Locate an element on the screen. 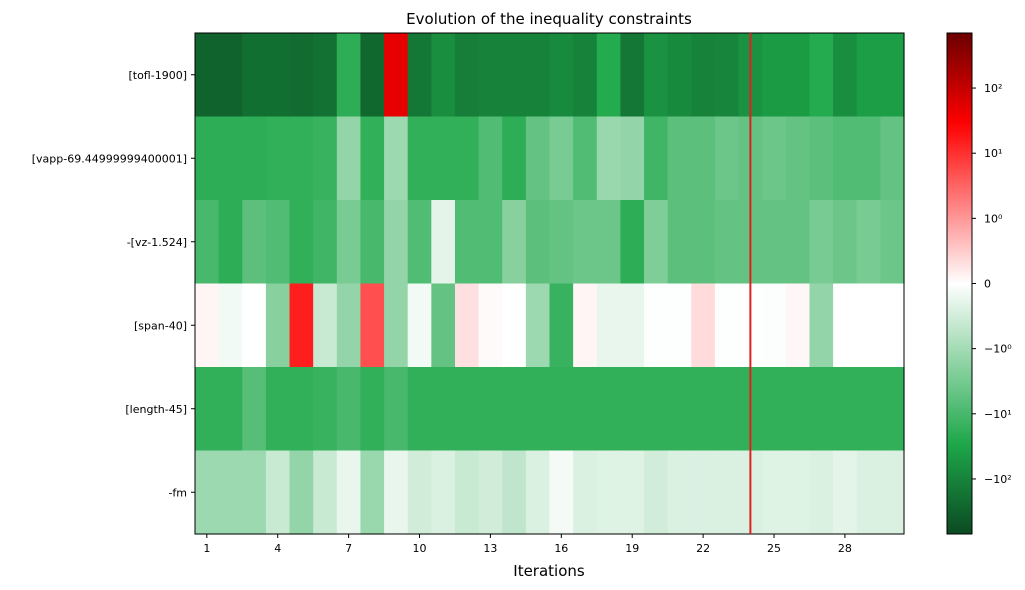  row-label: [span-40] is located at coordinates (160, 325).